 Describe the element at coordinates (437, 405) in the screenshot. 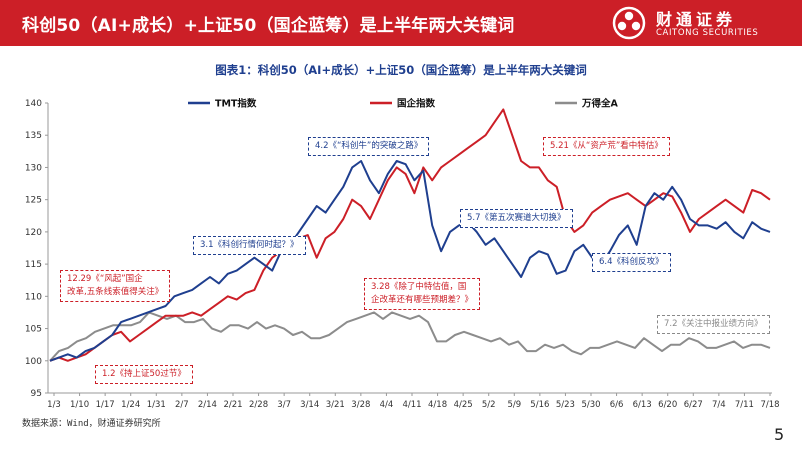

I see `x-tick-label: 4/18` at that location.